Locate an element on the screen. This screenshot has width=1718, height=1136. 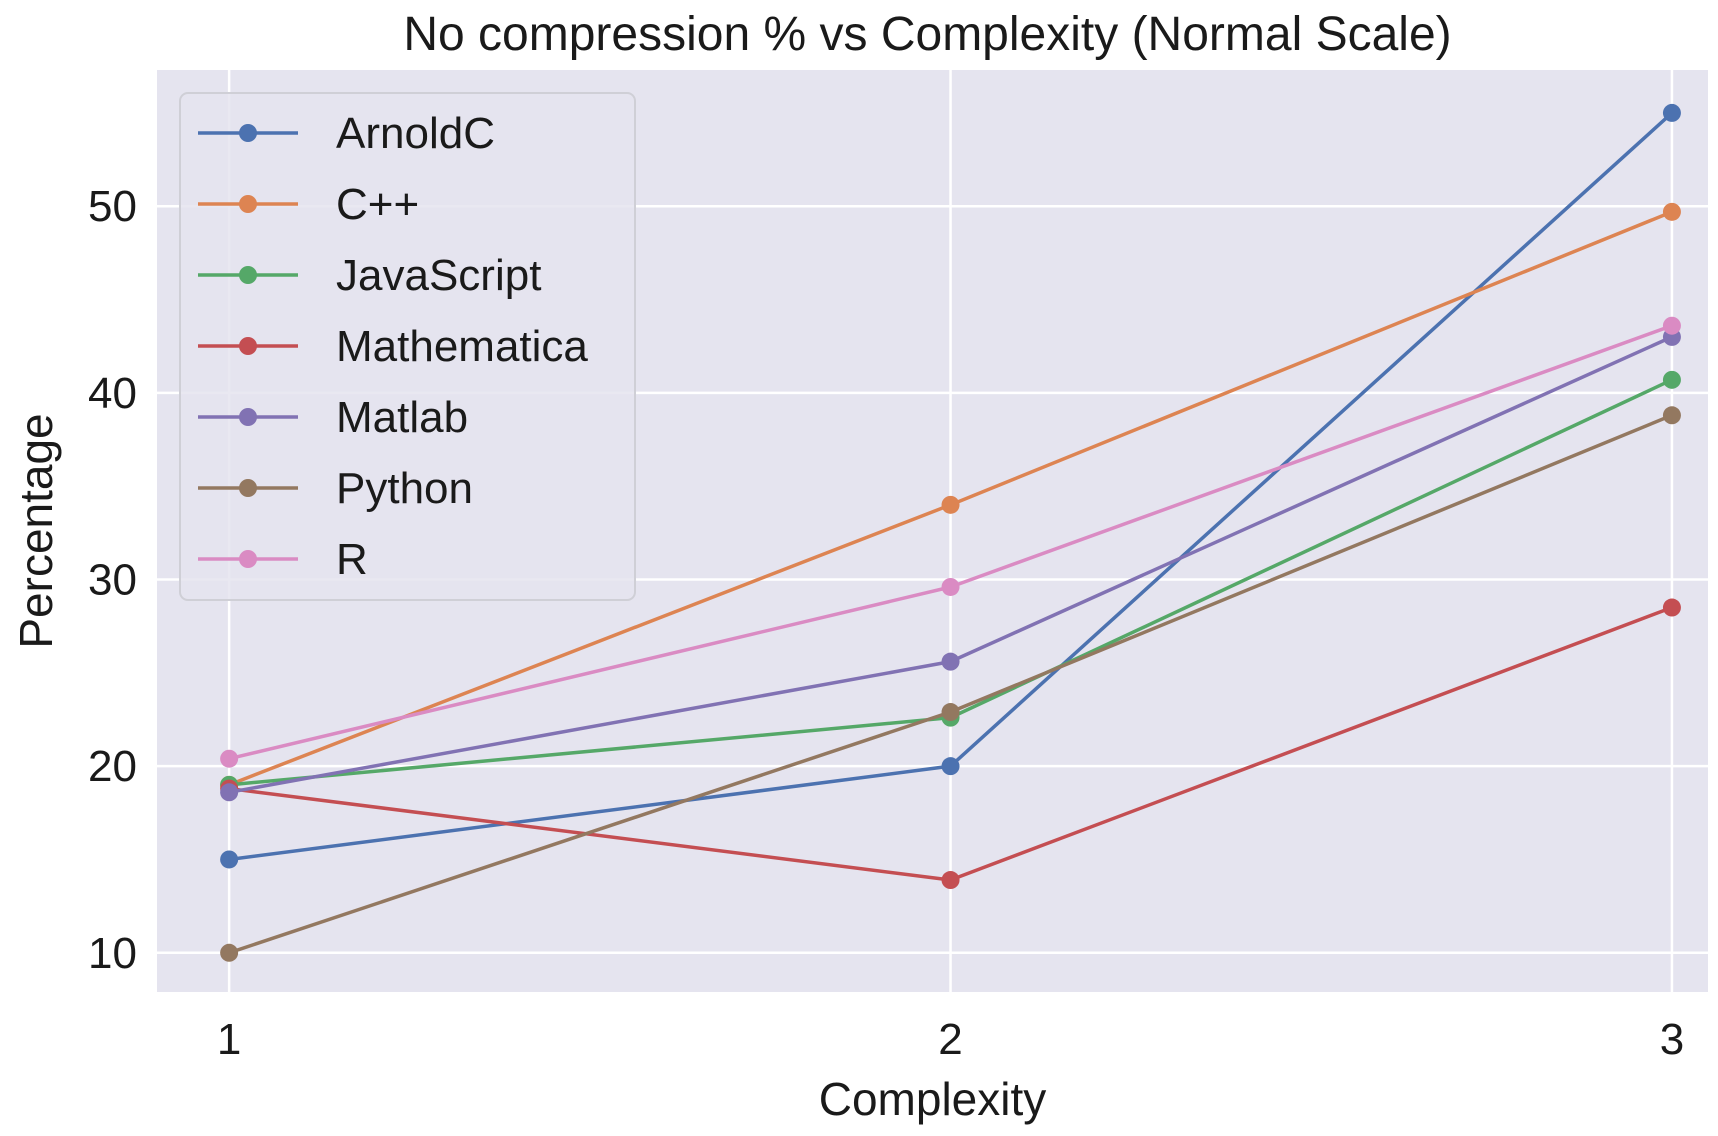
y-tick-label: 40 is located at coordinates (112, 393).